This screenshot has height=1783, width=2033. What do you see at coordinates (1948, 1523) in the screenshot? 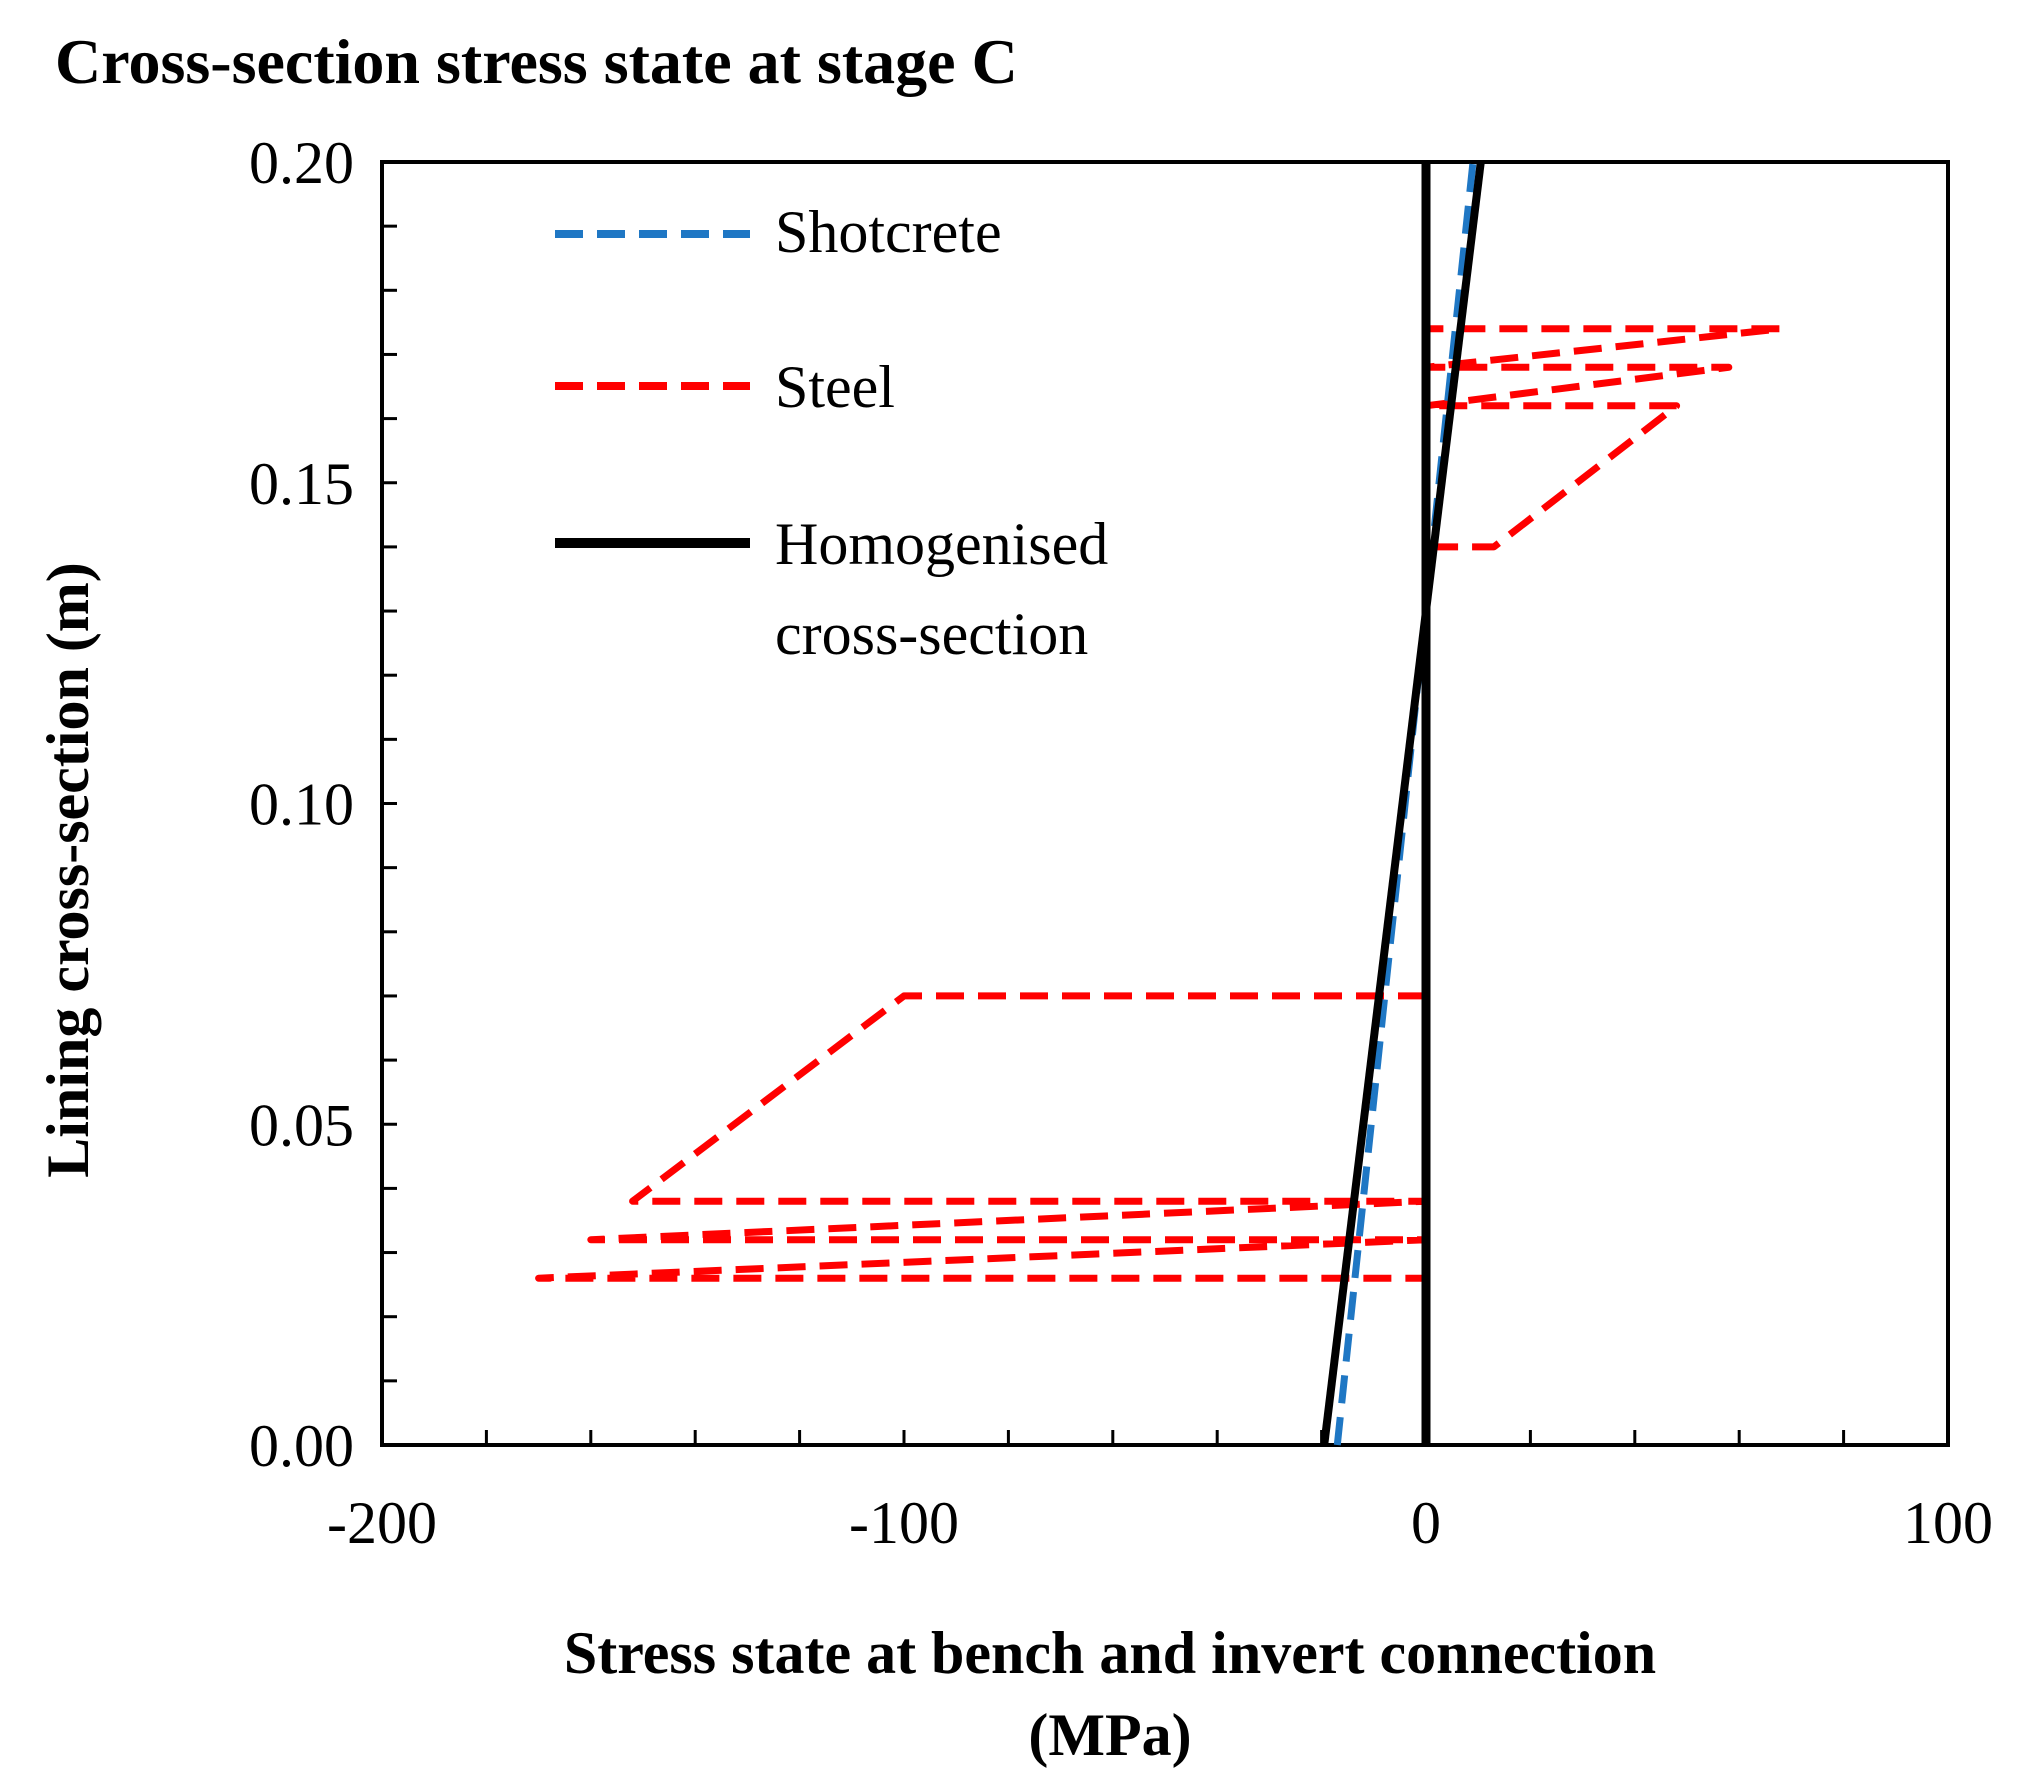
I see `x-tick-label: 100` at bounding box center [1948, 1523].